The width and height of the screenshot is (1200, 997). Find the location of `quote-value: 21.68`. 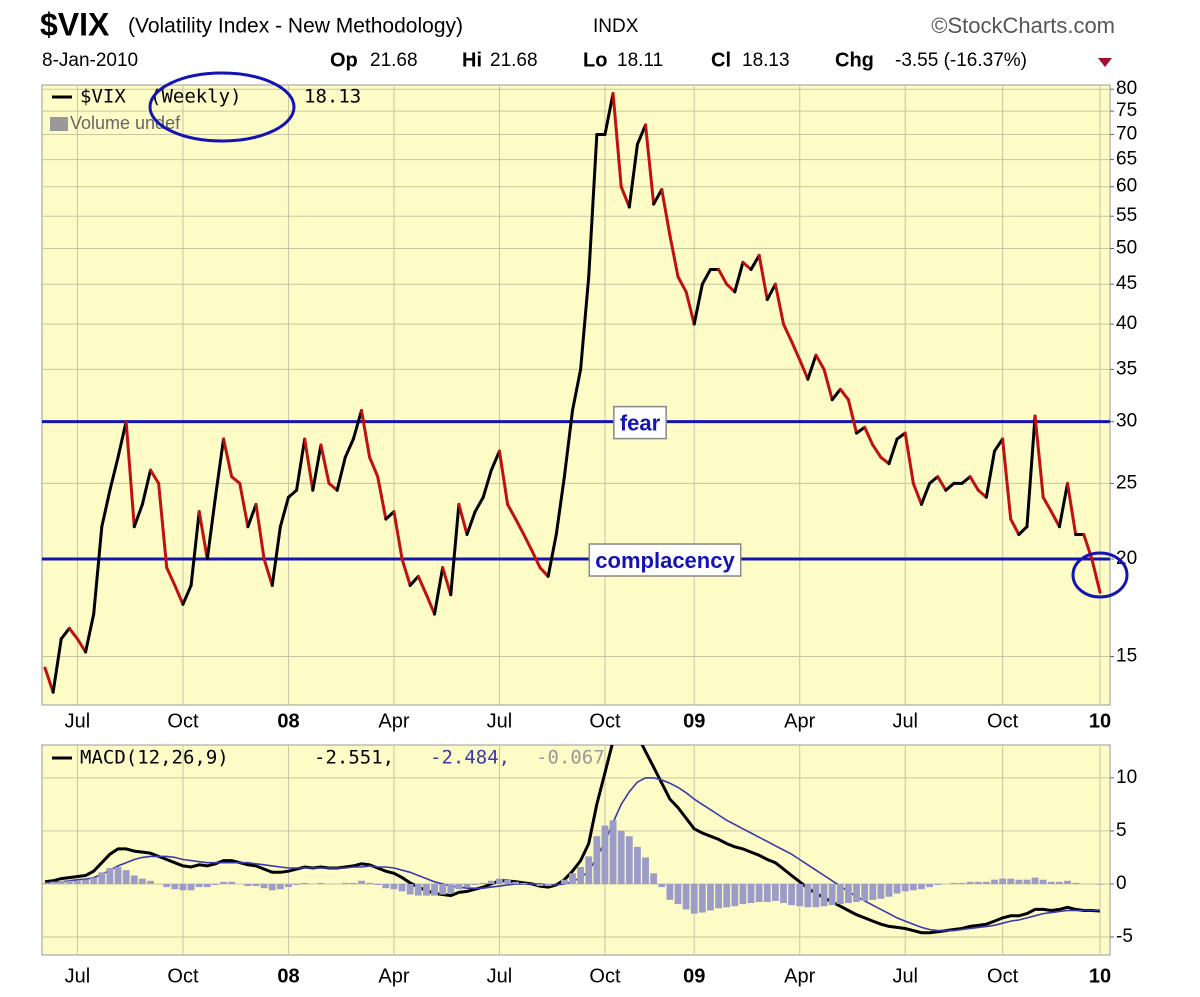

quote-value: 21.68 is located at coordinates (514, 60).